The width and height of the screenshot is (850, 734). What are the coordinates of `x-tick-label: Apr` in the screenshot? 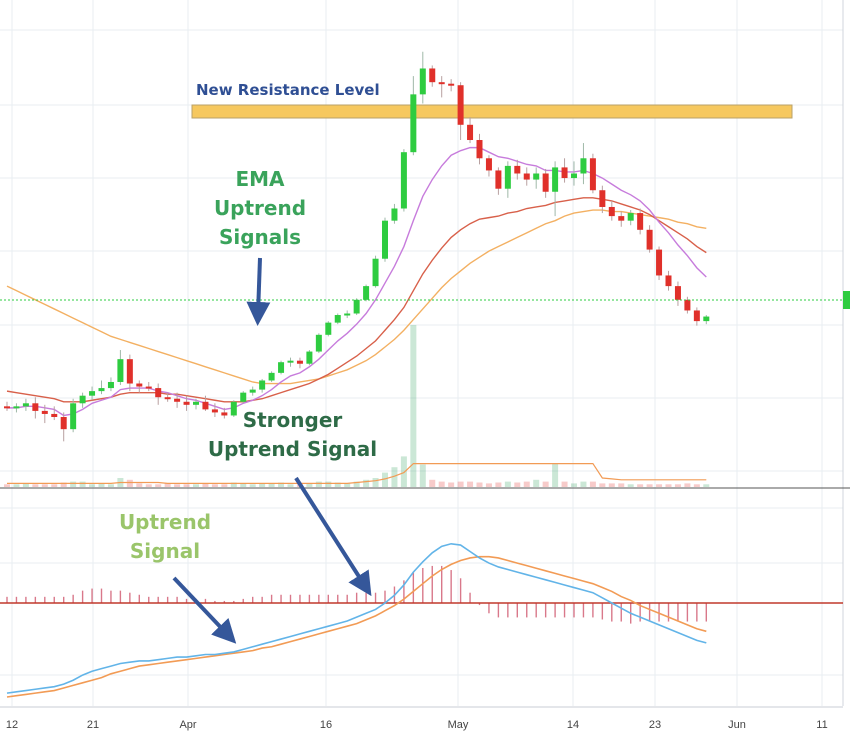 It's located at (187, 725).